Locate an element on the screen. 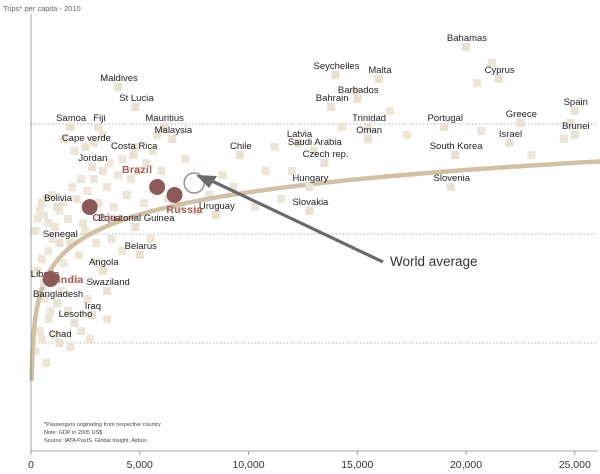 The width and height of the screenshot is (600, 474). country-label: Slovenia is located at coordinates (452, 178).